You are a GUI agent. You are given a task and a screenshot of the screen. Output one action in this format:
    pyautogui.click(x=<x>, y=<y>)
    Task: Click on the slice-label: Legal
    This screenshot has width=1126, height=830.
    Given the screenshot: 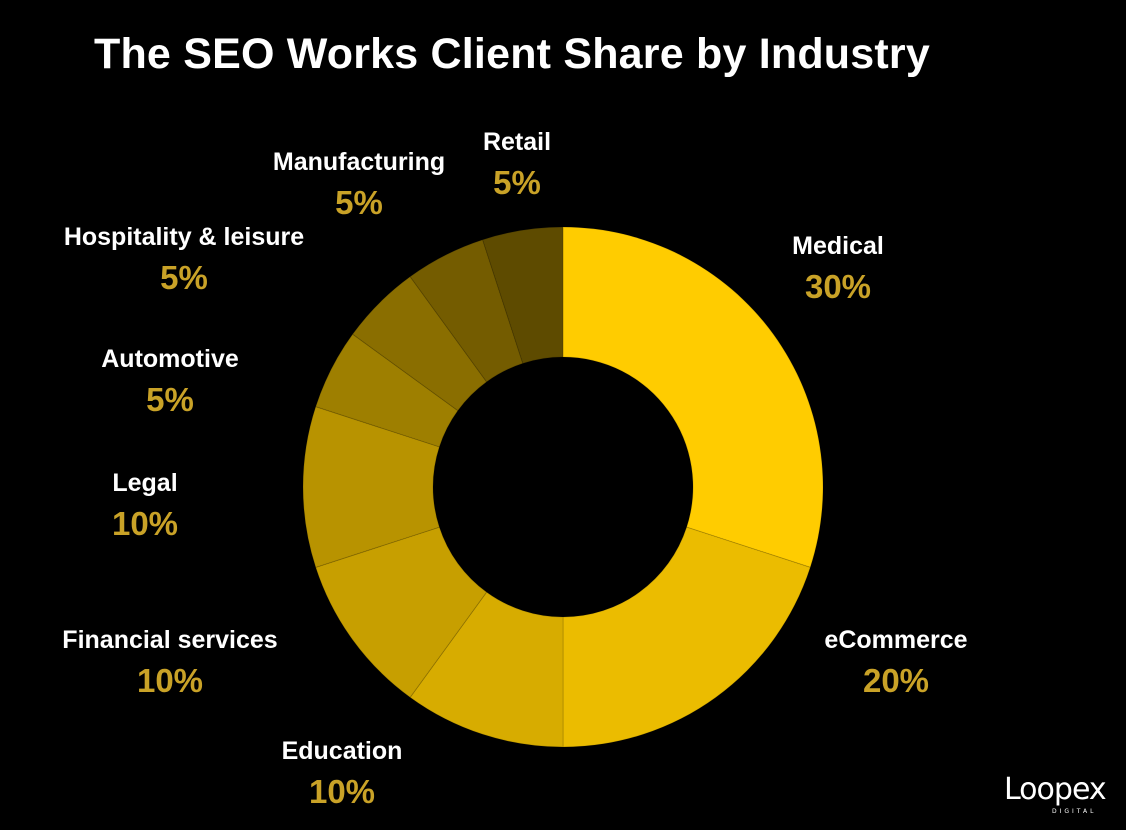 What is the action you would take?
    pyautogui.click(x=144, y=483)
    